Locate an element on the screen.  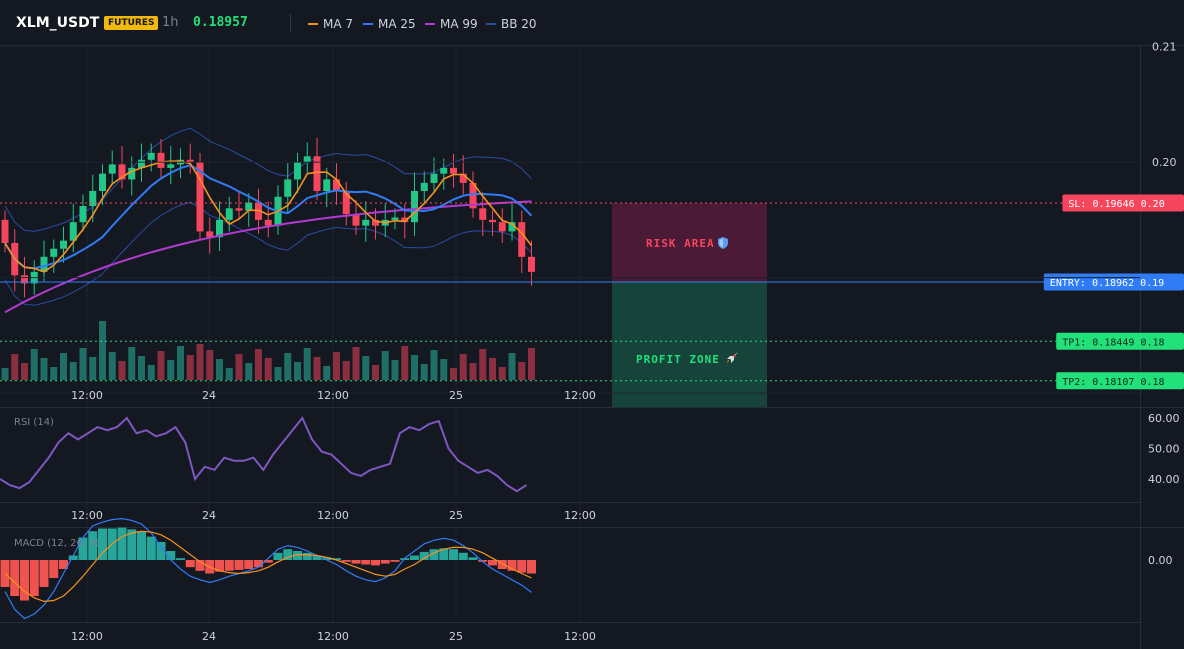
rsi-tick-label: 50.00 is located at coordinates (1164, 449).